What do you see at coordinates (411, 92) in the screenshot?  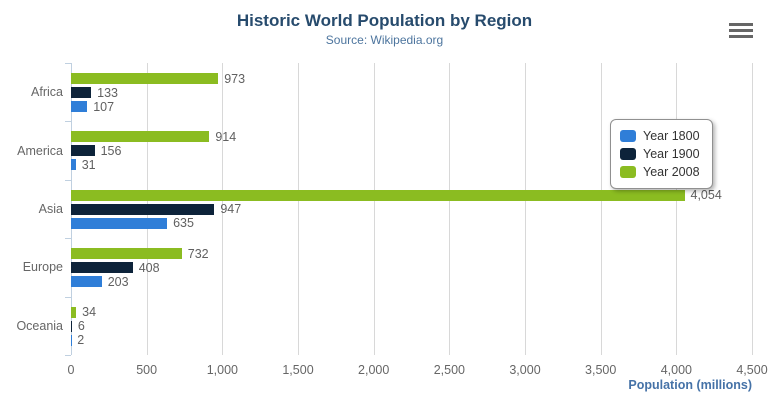 I see `bar-row: 133` at bounding box center [411, 92].